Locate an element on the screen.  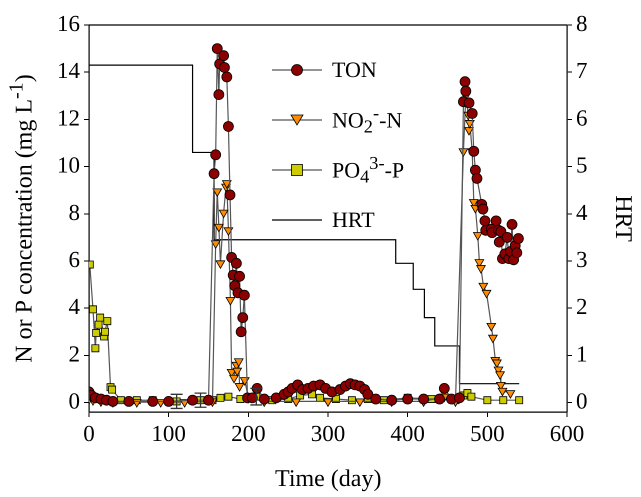
y-tick-label: 14 is located at coordinates (68, 71).